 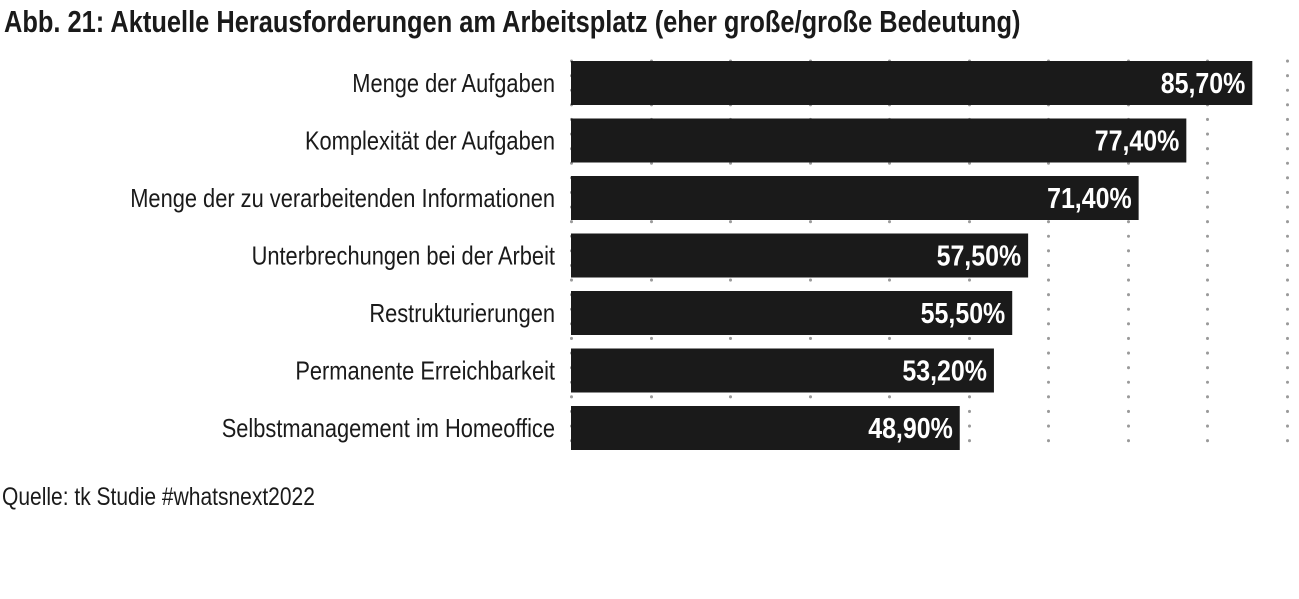 What do you see at coordinates (1137, 141) in the screenshot?
I see `data-label: 77,40%` at bounding box center [1137, 141].